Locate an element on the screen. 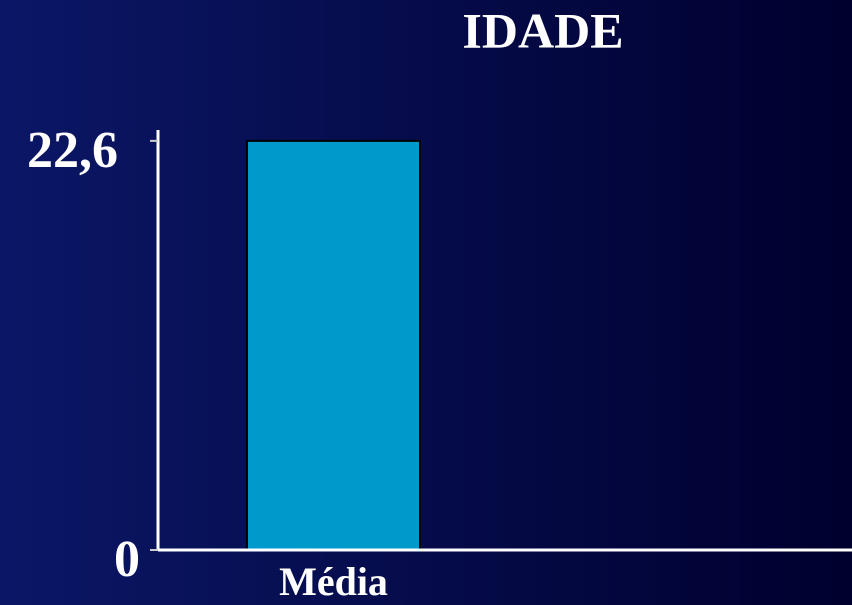 Image resolution: width=852 pixels, height=605 pixels. y-tick-label: 0 is located at coordinates (127, 559).